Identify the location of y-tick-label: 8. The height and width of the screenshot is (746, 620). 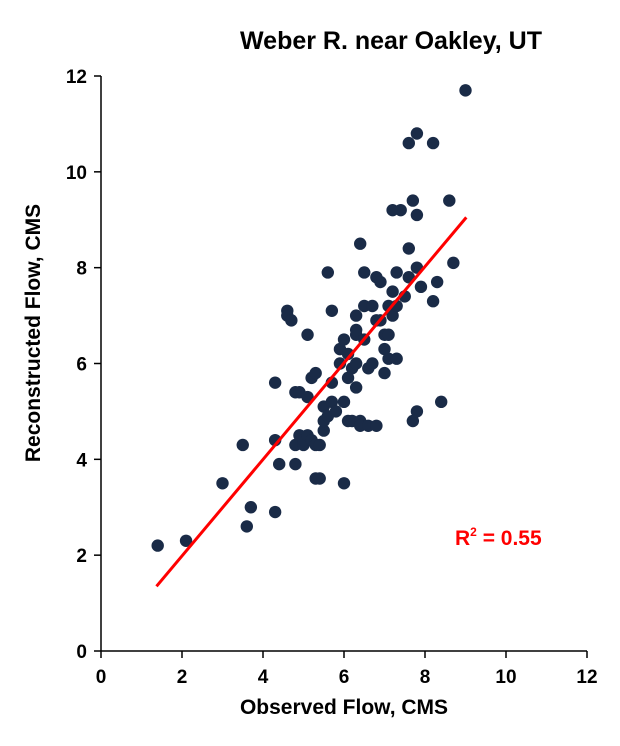
(81, 269).